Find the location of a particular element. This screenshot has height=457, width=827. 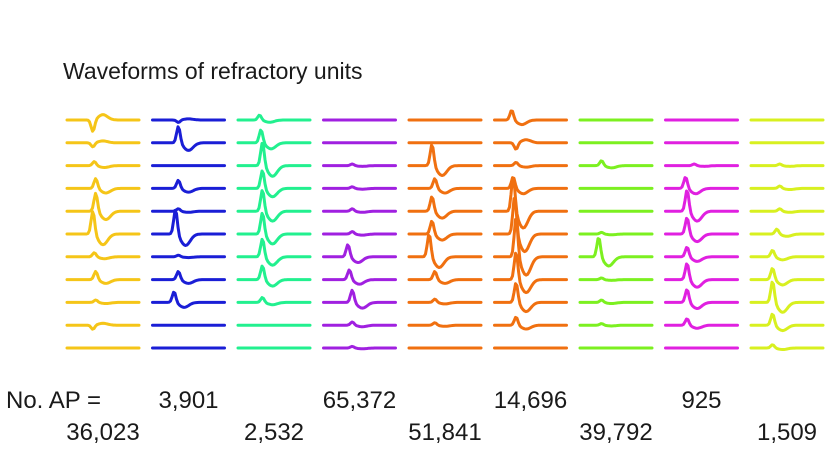

unit-8-waveforms is located at coordinates (701, 234).